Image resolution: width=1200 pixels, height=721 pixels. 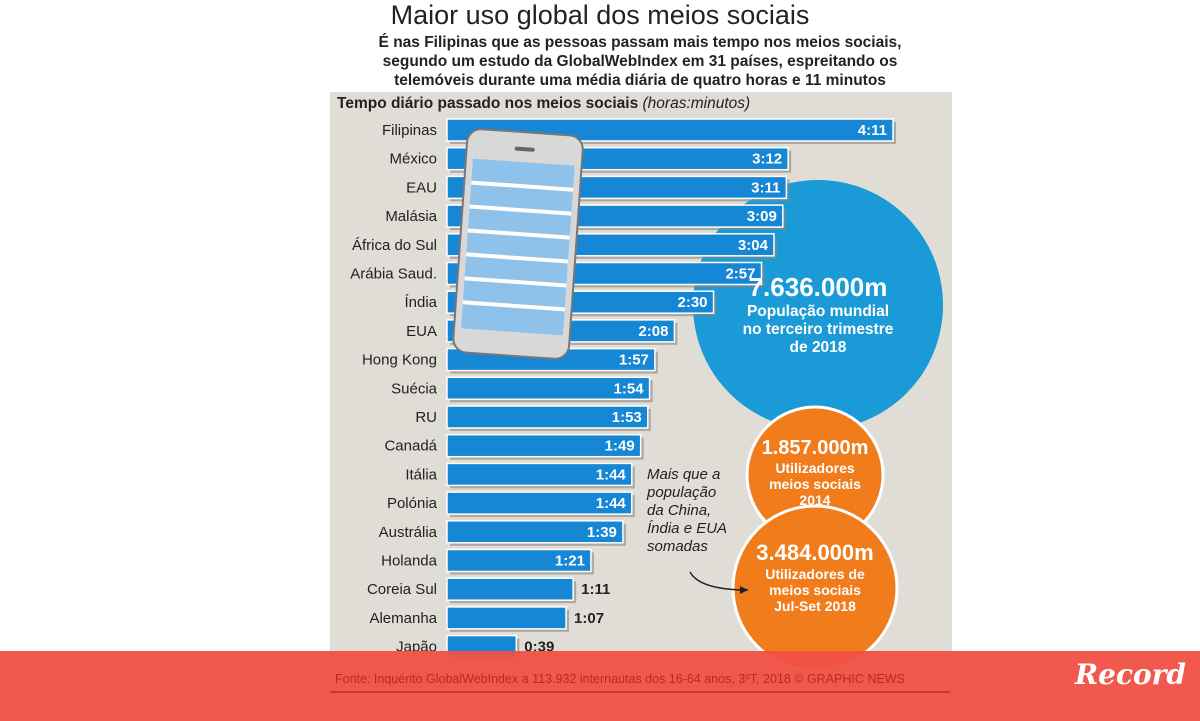 What do you see at coordinates (818, 329) in the screenshot?
I see `bubble-text: no terceiro trimestre` at bounding box center [818, 329].